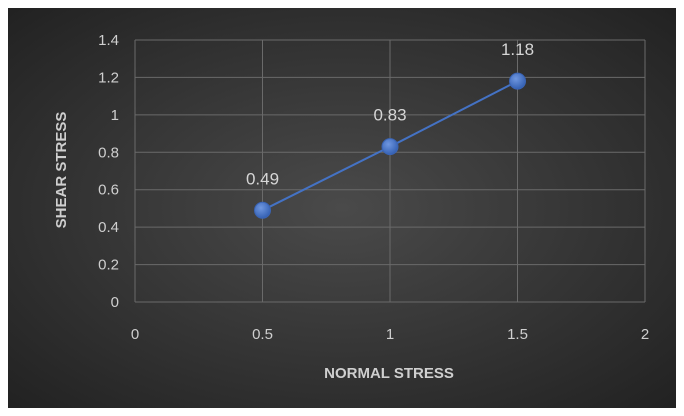 The image size is (684, 416). Describe the element at coordinates (262, 334) in the screenshot. I see `x-tick-label: 0.5` at that location.